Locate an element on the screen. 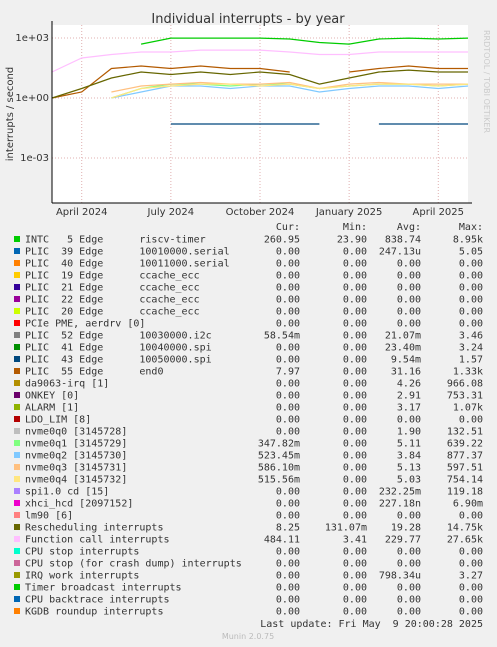 The width and height of the screenshot is (497, 647). legend-avg: 2.91 is located at coordinates (409, 396).